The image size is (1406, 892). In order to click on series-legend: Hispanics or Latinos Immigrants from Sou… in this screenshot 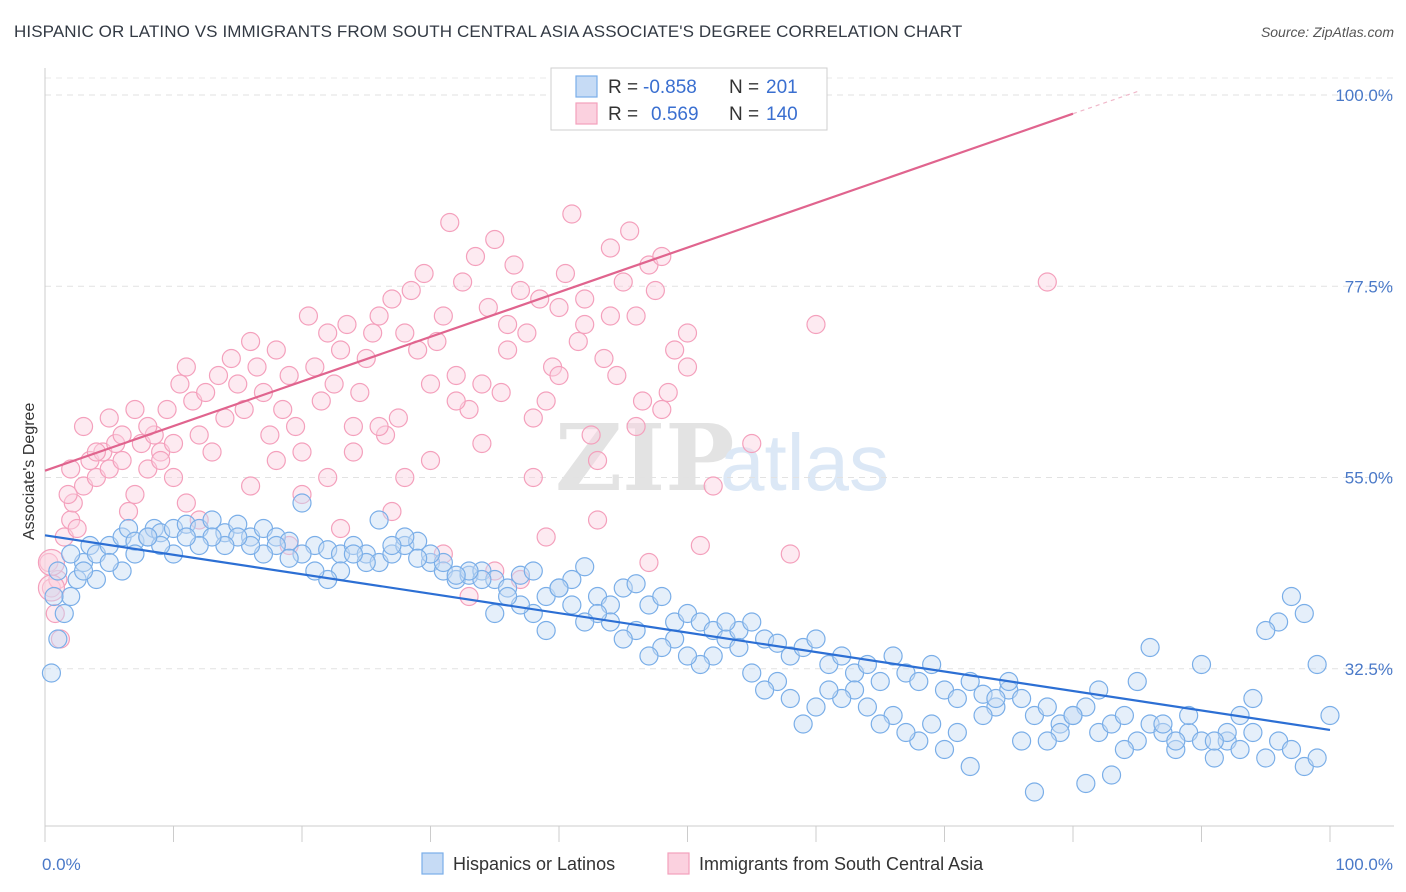, I will do `click(702, 863)`.